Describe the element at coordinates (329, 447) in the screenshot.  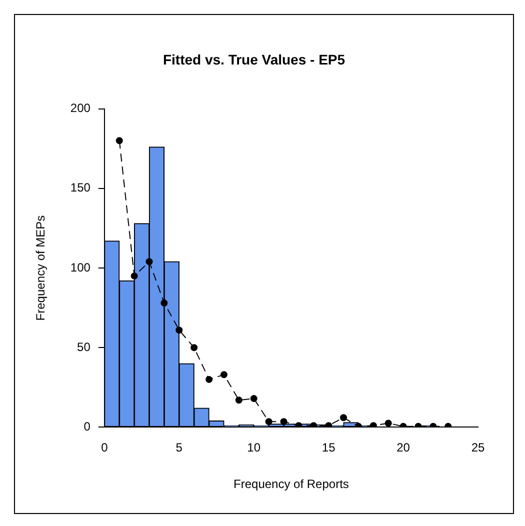
I see `x-tick-label: 15` at that location.